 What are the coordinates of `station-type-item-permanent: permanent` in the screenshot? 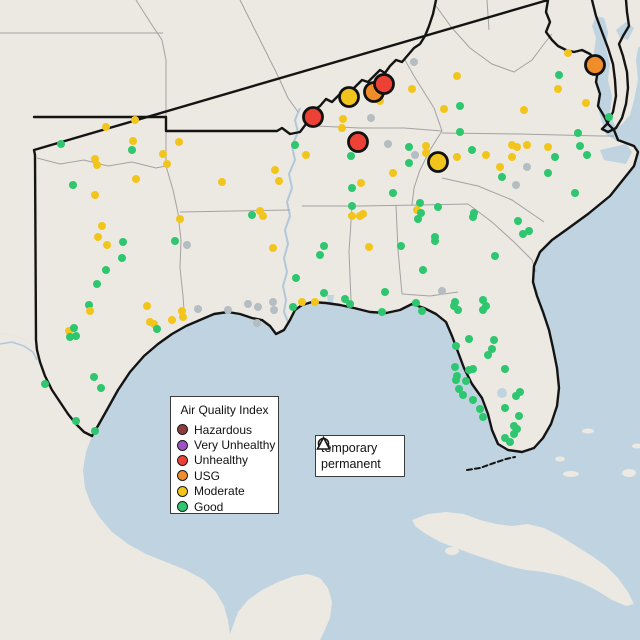 It's located at (357, 454).